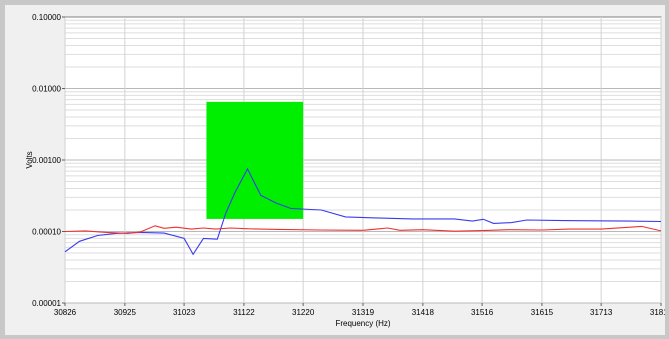 Image resolution: width=669 pixels, height=339 pixels. What do you see at coordinates (46, 232) in the screenshot?
I see `y-tick-label: 0.00010` at bounding box center [46, 232].